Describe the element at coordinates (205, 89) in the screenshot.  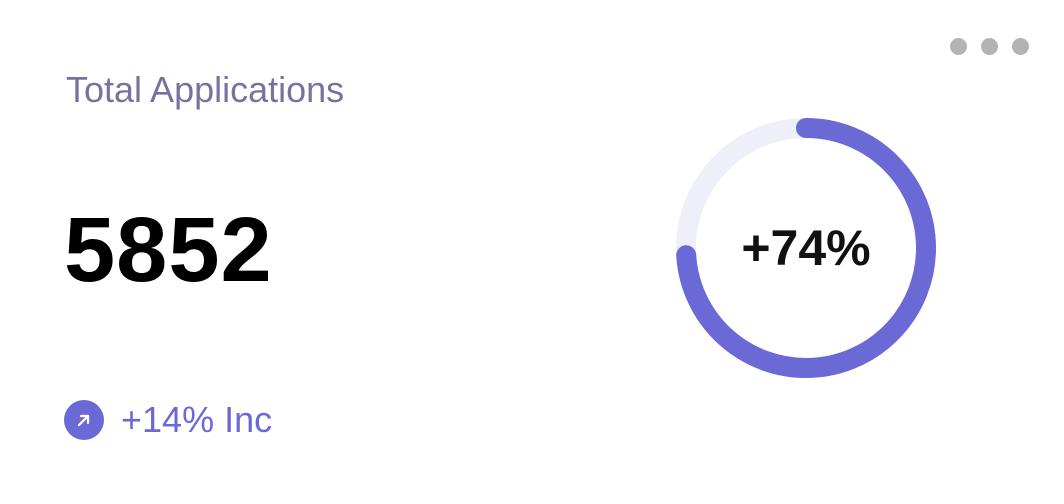
I see `card-title: Total Applications` at that location.